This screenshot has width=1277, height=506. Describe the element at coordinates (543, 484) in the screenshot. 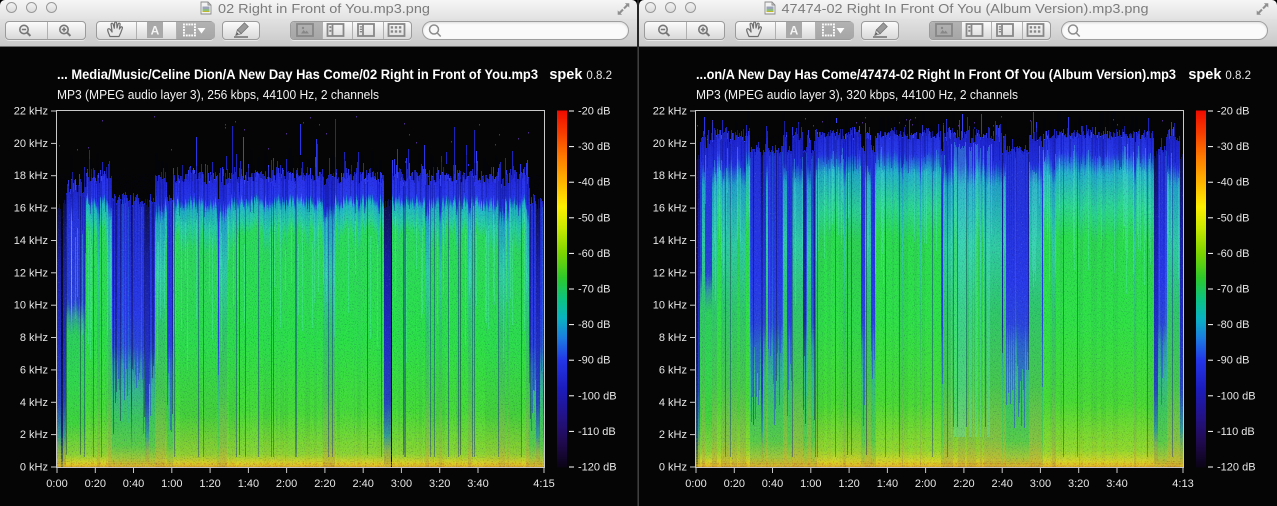

I see `svg-text: 4:15` at that location.